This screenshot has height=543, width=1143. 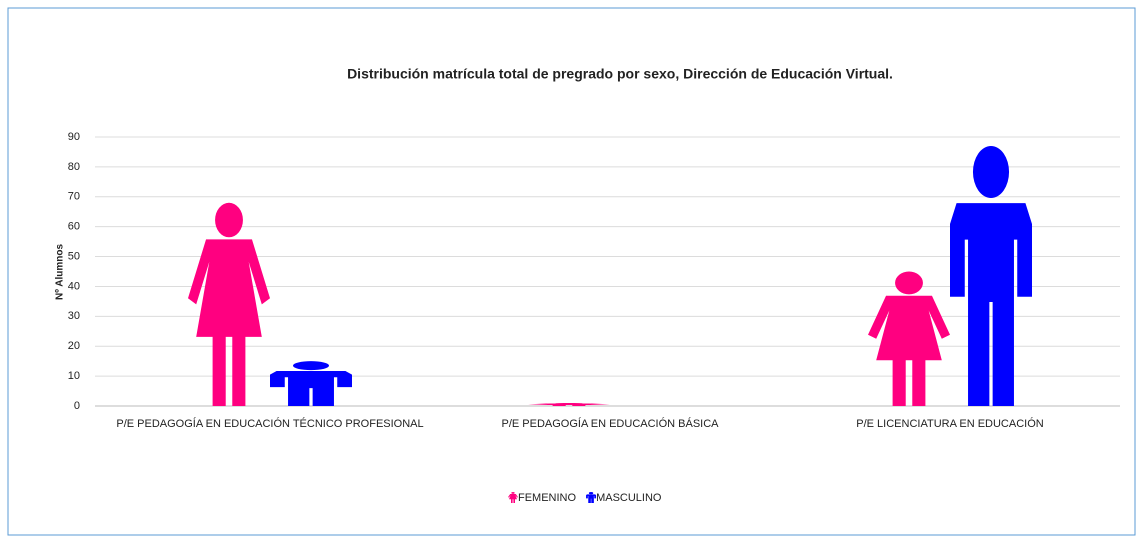 I want to click on y-tick-label: 70, so click(x=74, y=197).